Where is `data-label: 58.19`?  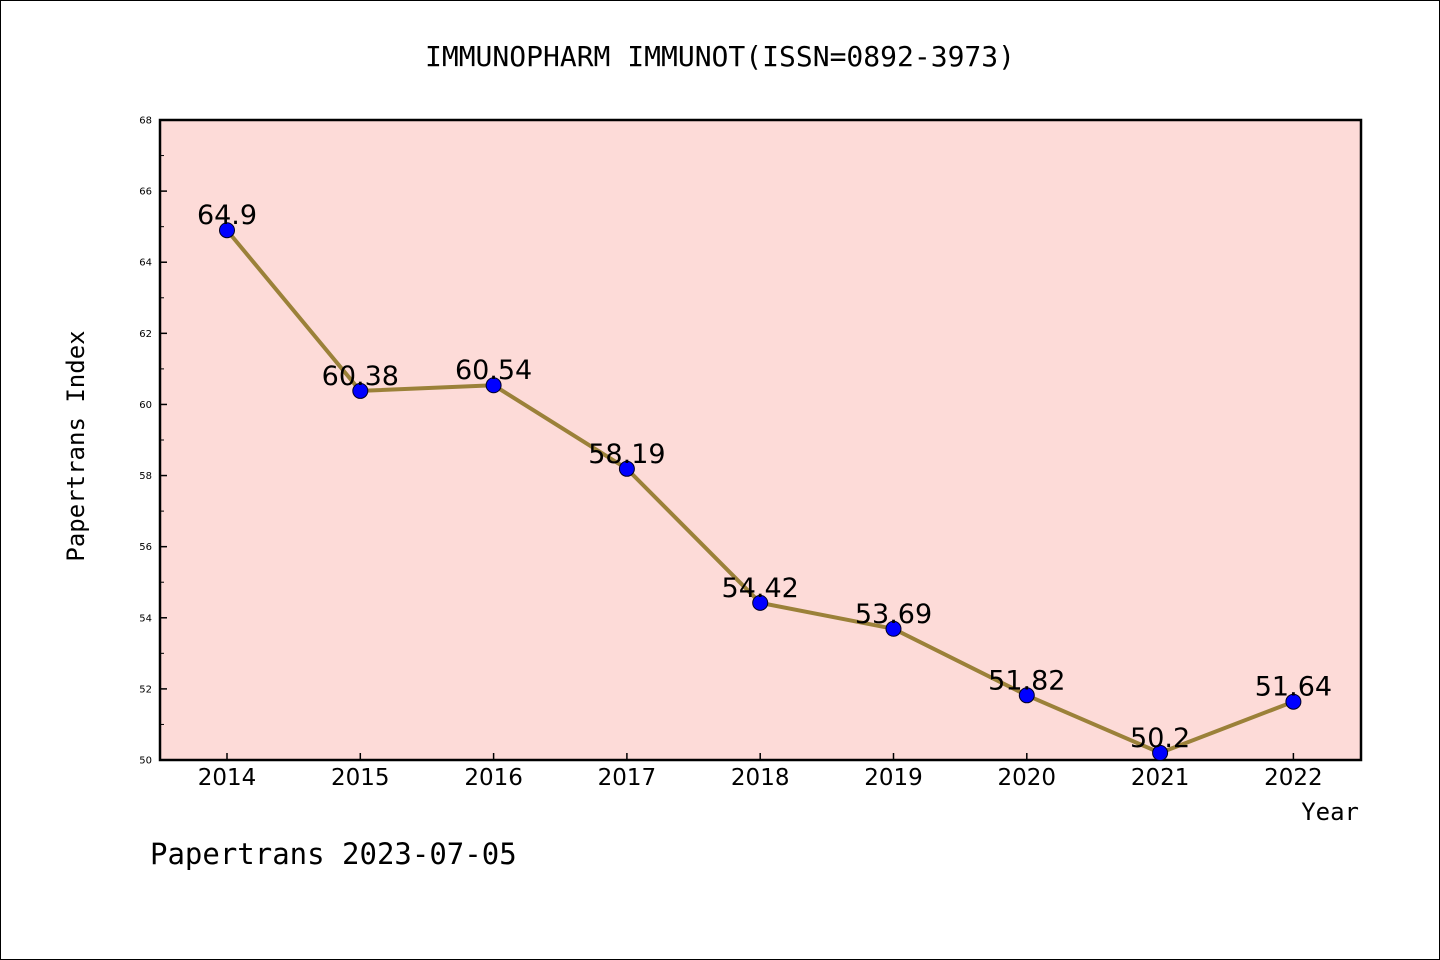
data-label: 58.19 is located at coordinates (626, 454).